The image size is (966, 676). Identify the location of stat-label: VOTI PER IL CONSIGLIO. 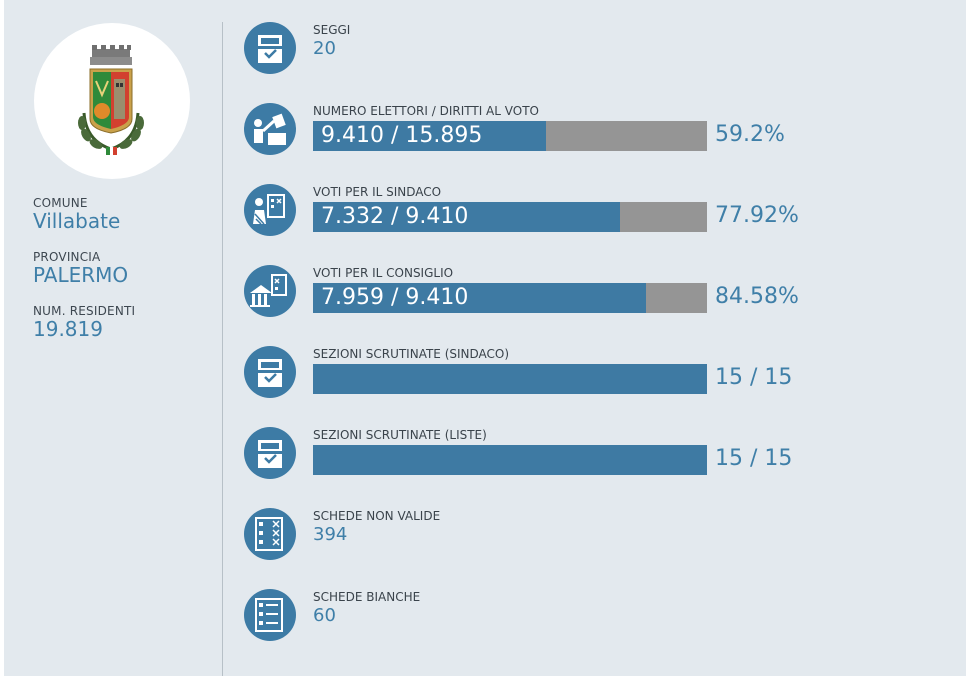
(383, 273).